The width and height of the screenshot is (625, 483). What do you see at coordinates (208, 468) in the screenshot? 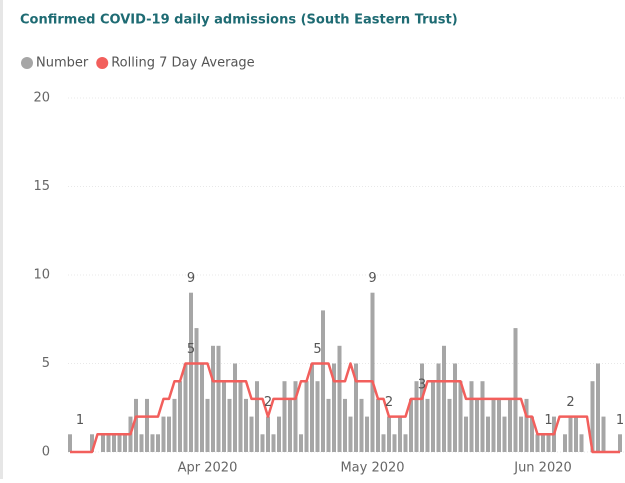
I see `x-tick-label: Apr 2020` at bounding box center [208, 468].